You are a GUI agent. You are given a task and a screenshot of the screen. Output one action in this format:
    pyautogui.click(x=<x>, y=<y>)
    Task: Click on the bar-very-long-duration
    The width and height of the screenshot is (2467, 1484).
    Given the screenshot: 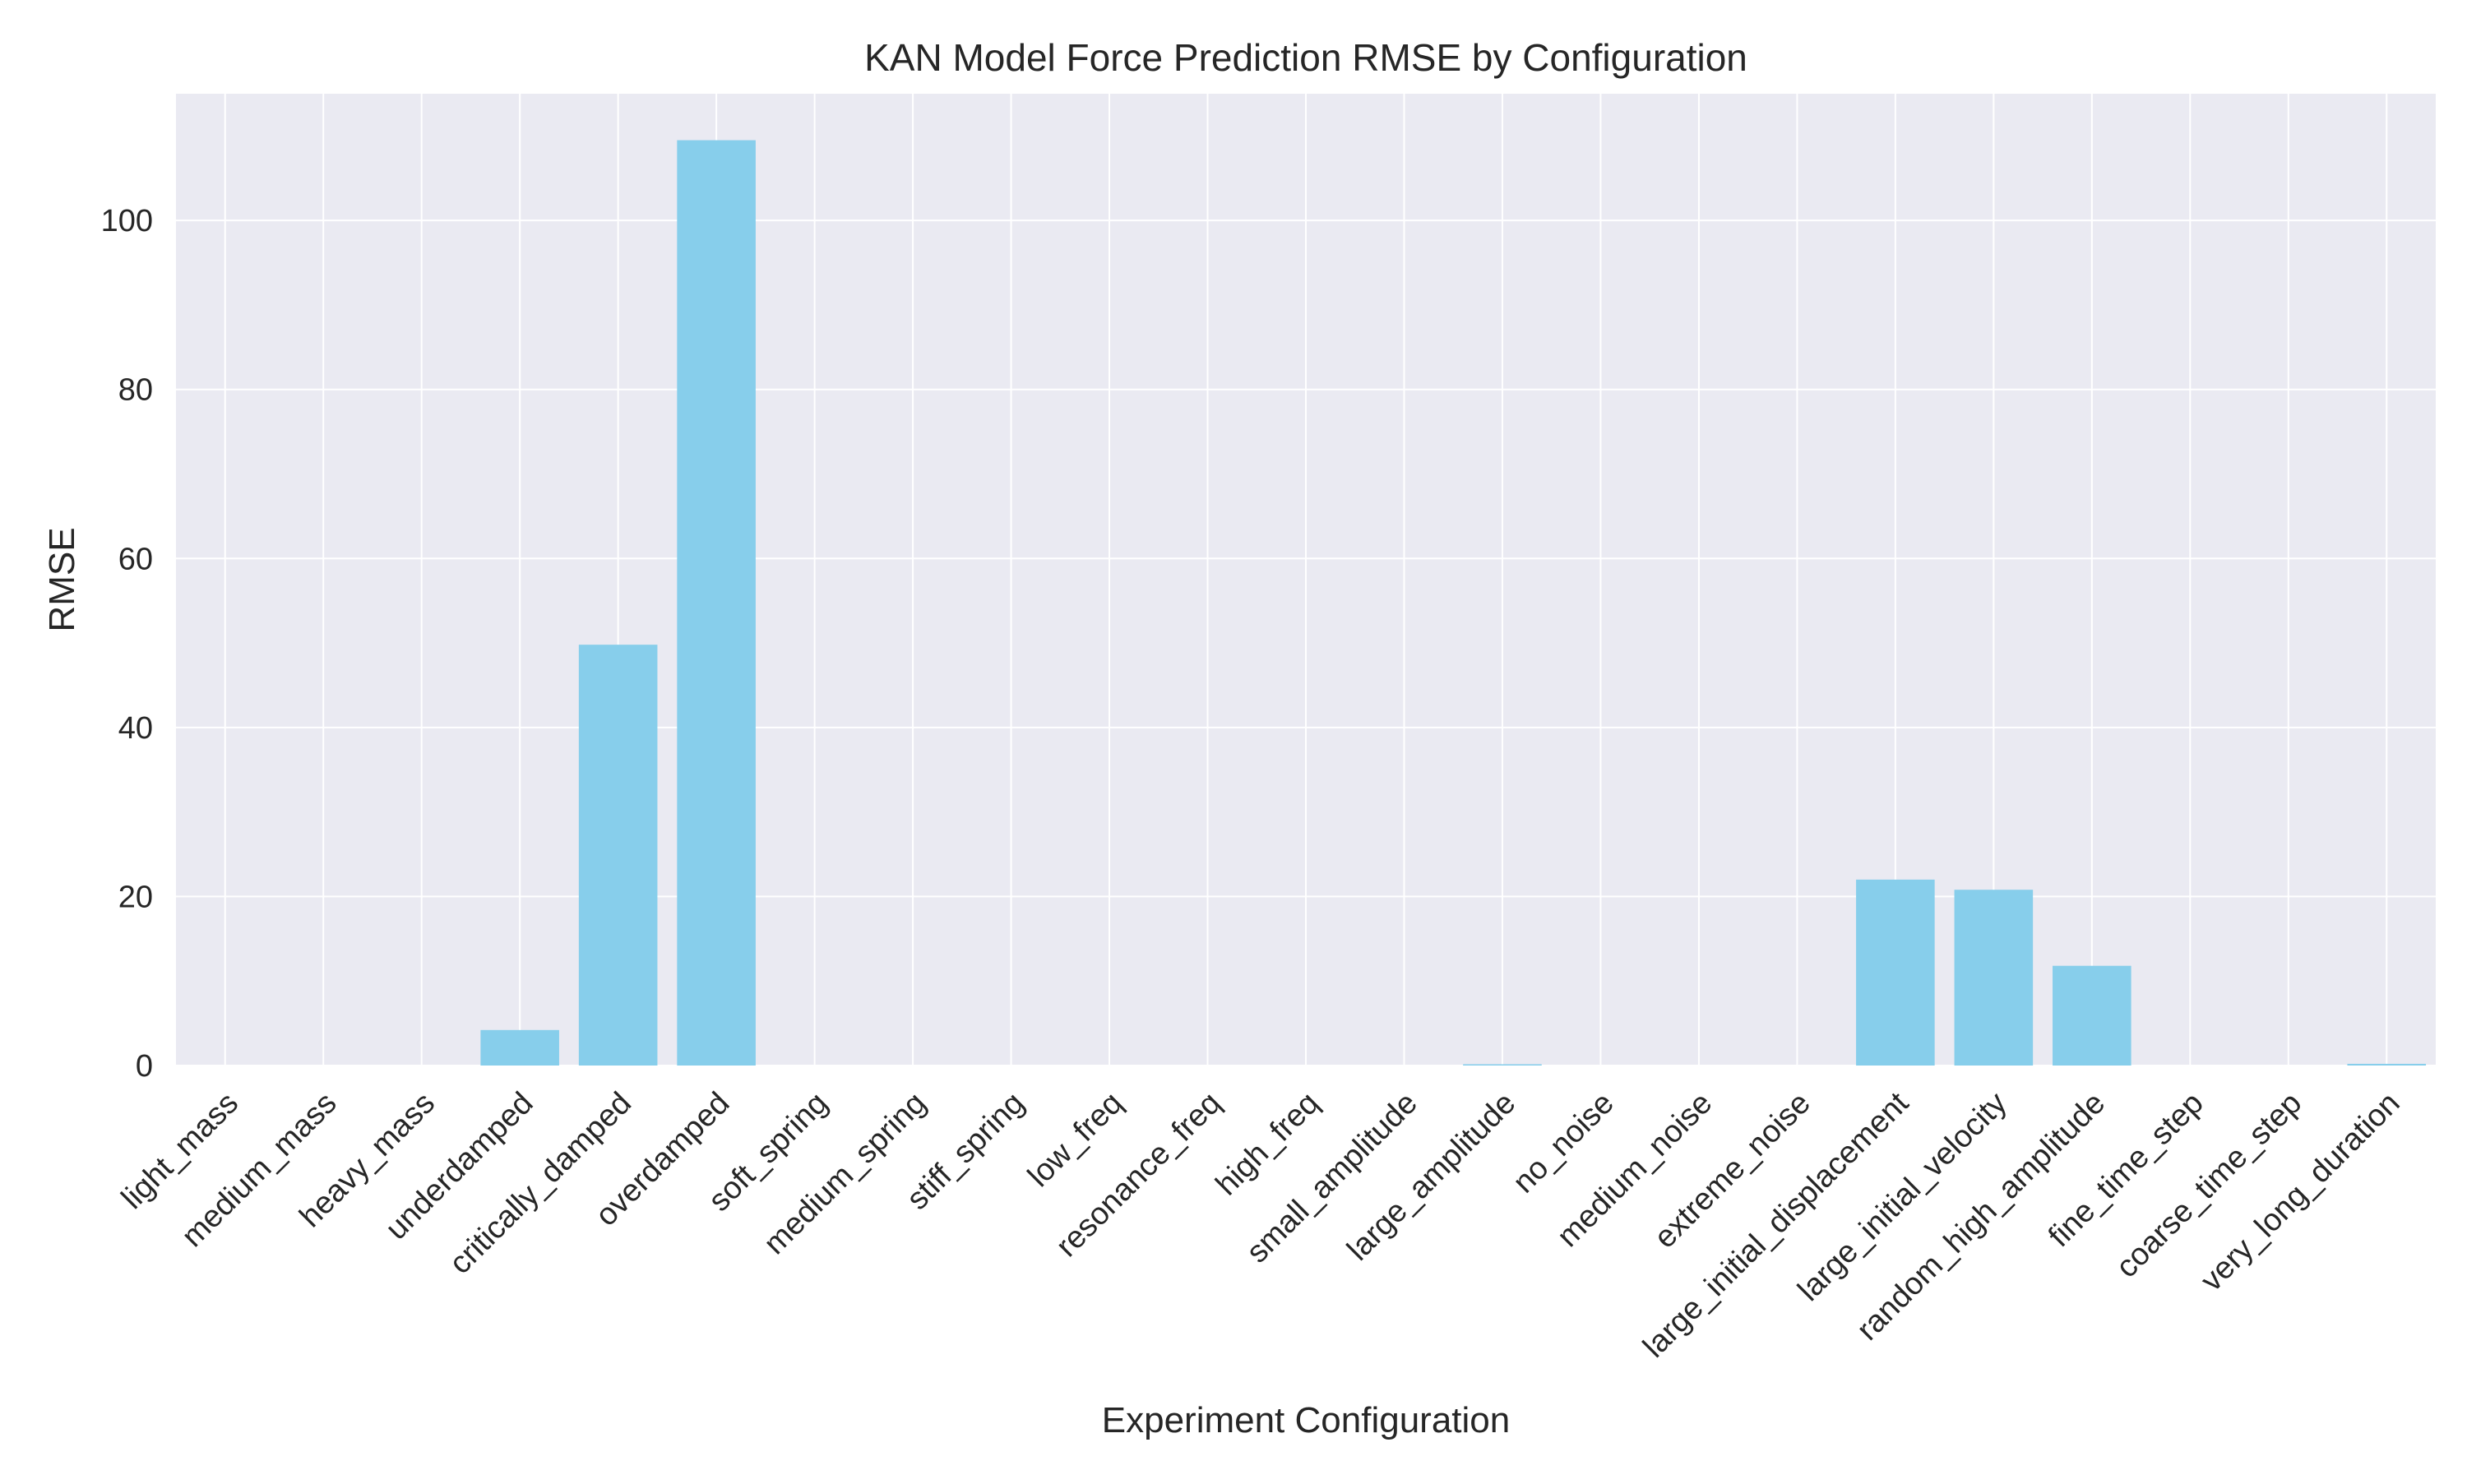 What is the action you would take?
    pyautogui.click(x=2387, y=1064)
    